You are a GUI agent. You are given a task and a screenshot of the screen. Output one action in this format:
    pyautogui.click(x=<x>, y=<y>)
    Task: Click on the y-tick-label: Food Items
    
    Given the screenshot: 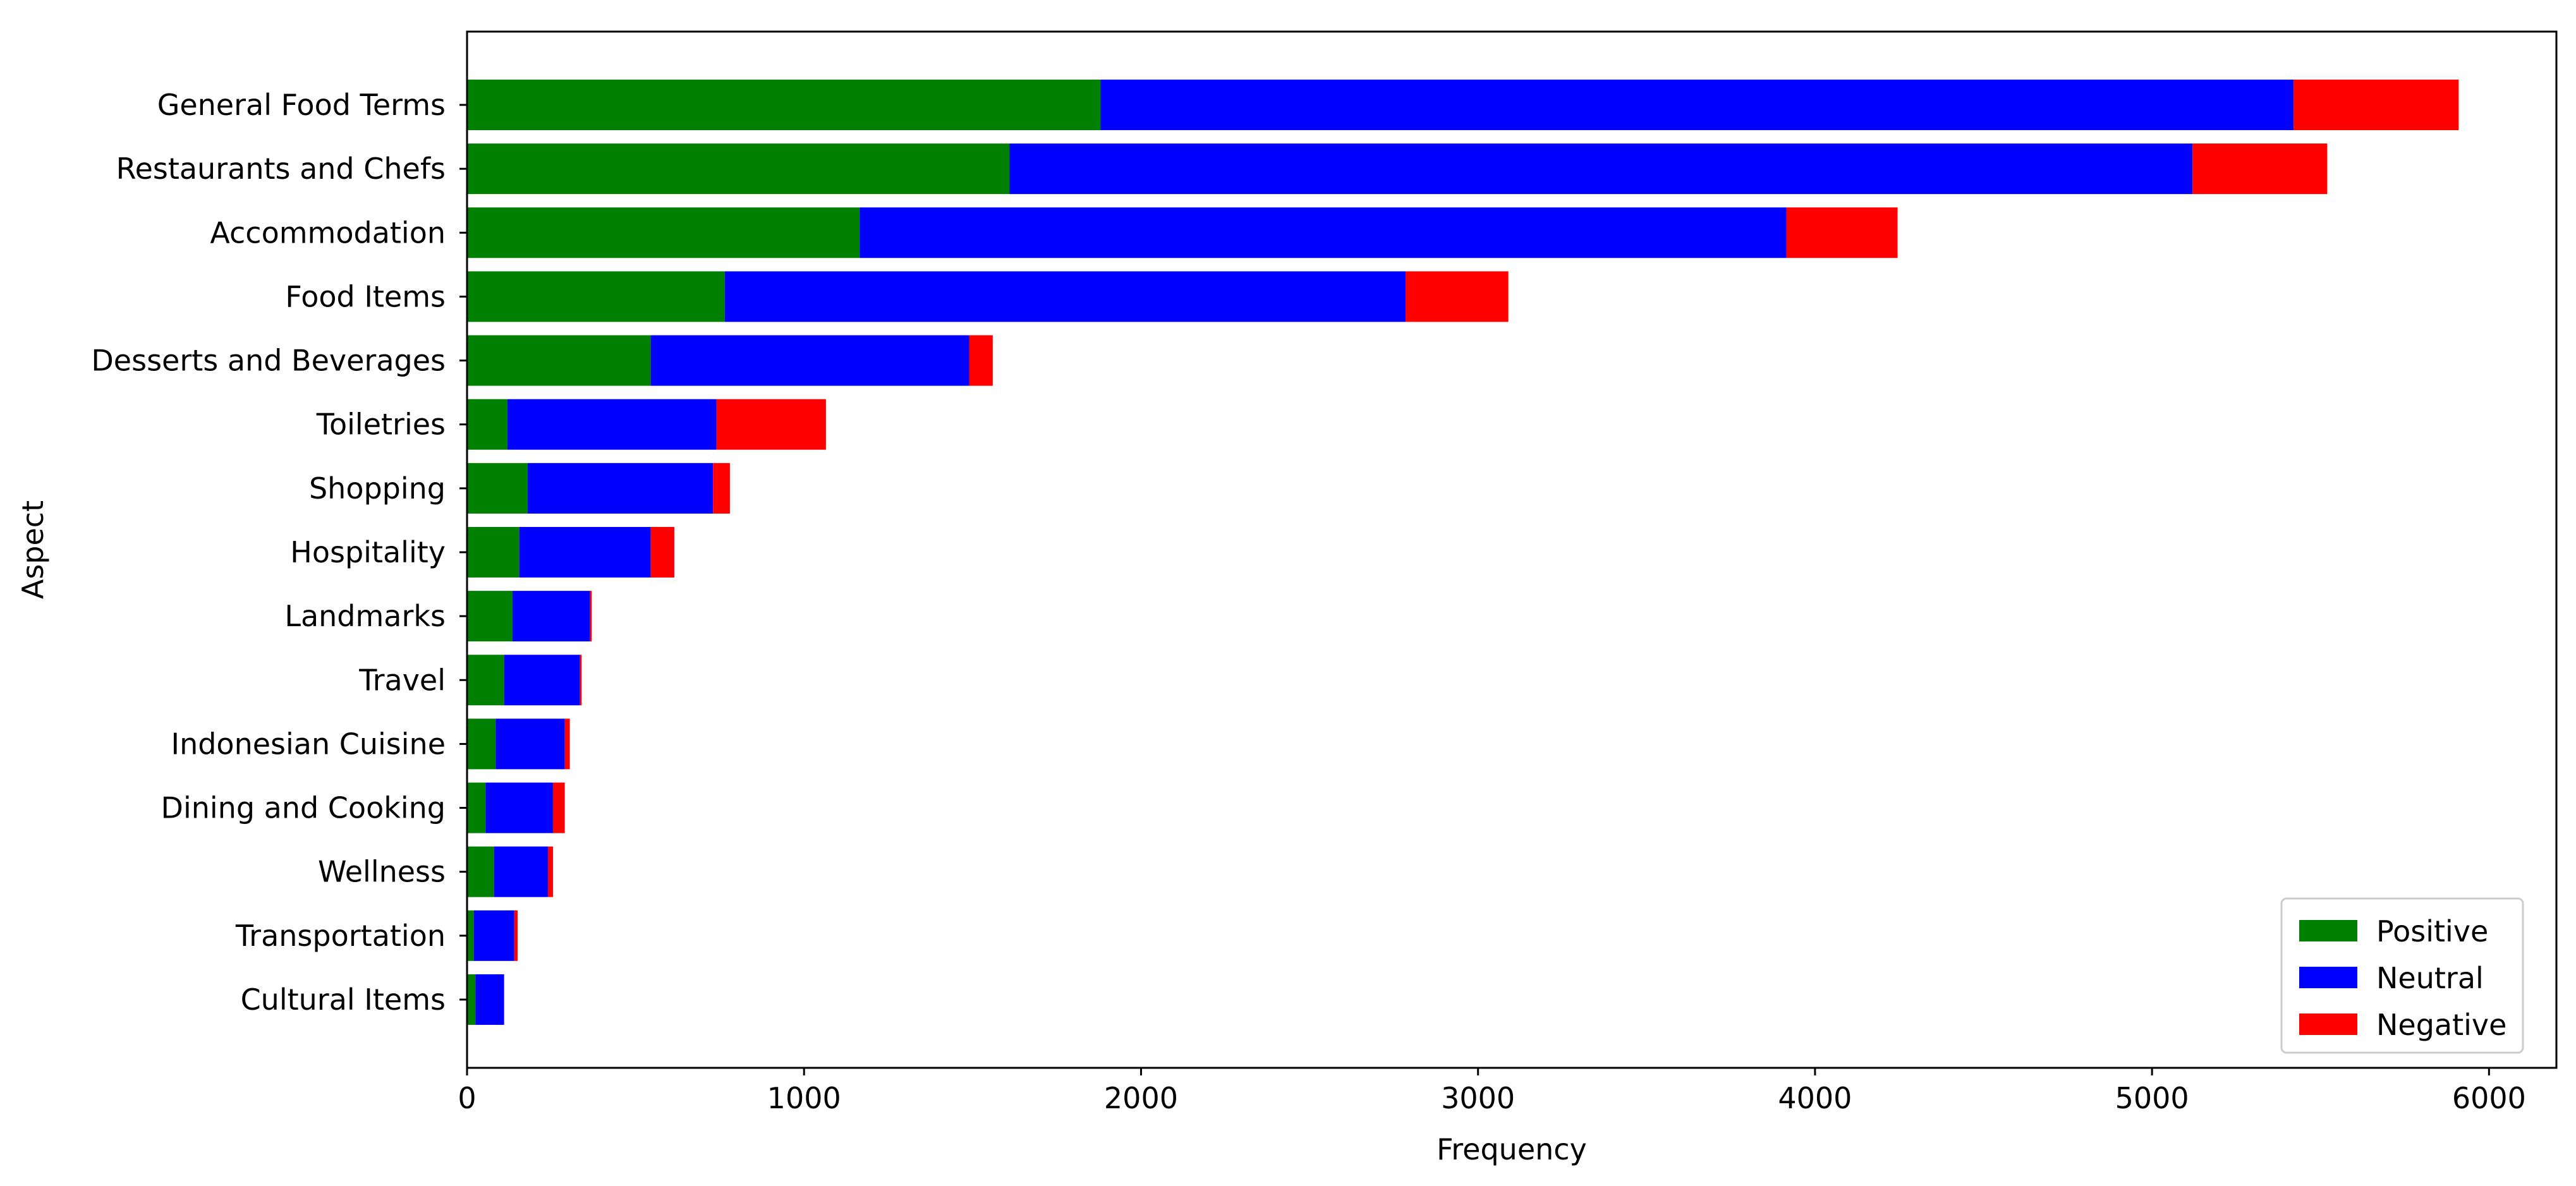 What is the action you would take?
    pyautogui.click(x=365, y=296)
    